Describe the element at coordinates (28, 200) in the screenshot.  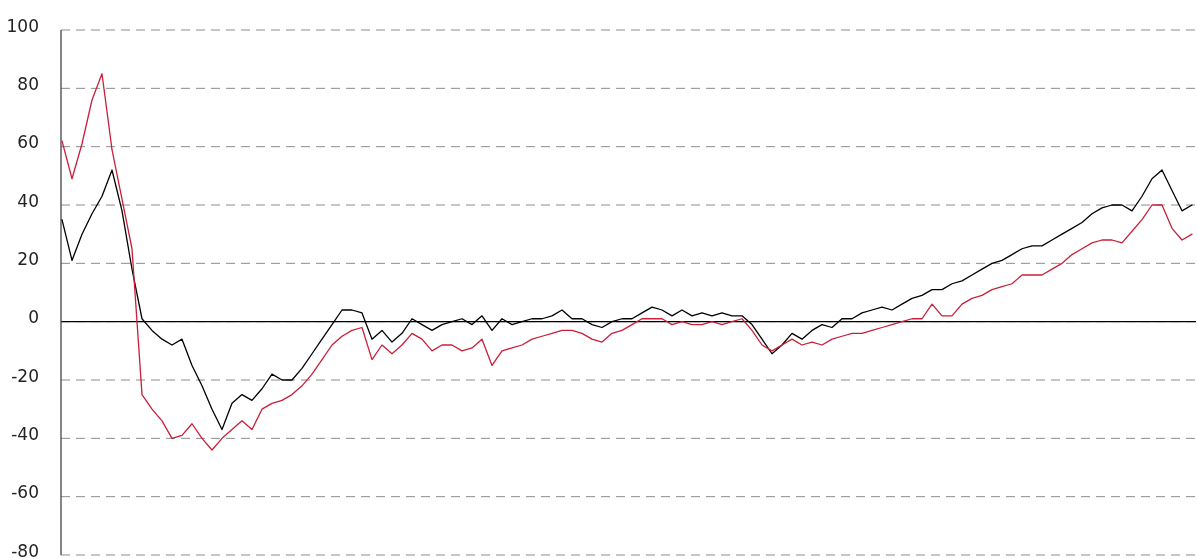
I see `y-tick-label: 40` at that location.